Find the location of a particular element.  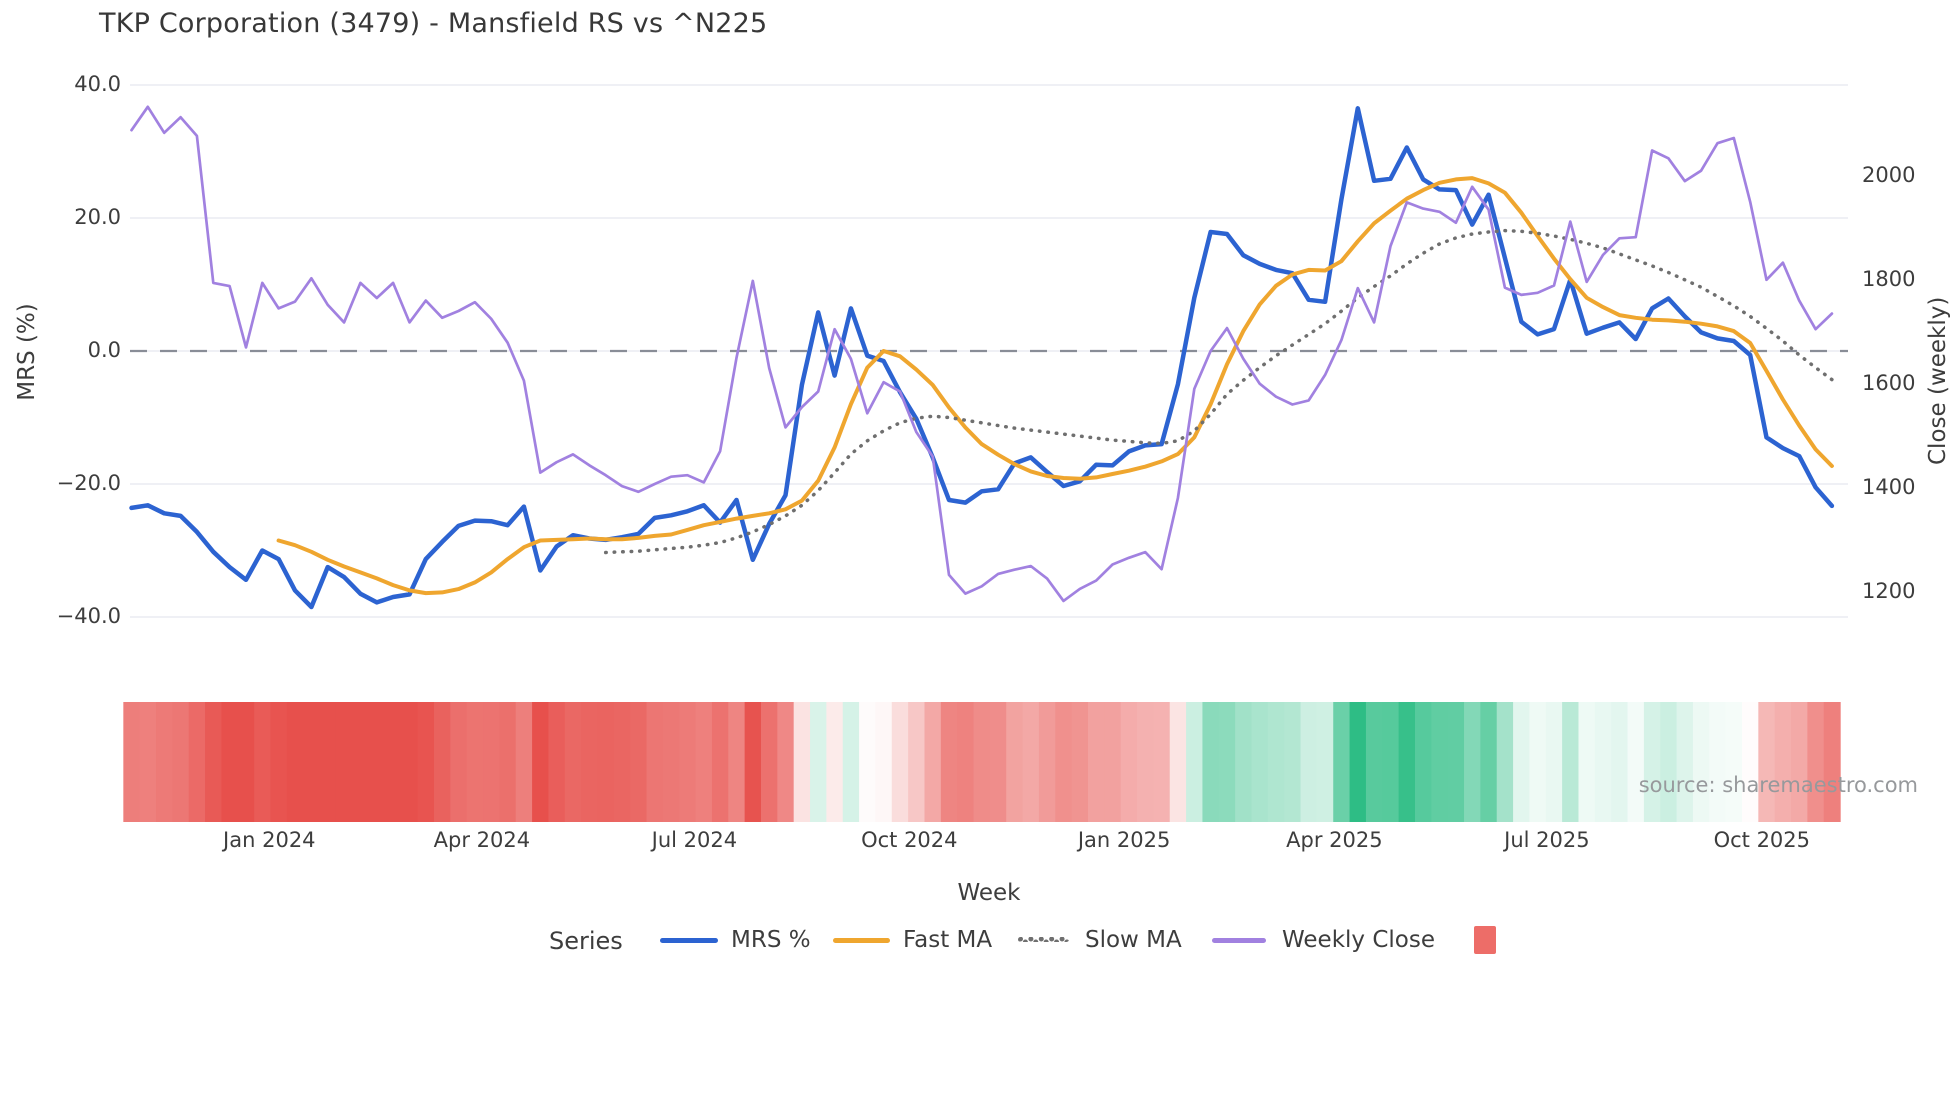

legend-label-weekly-close: Weekly Close is located at coordinates (1358, 940).